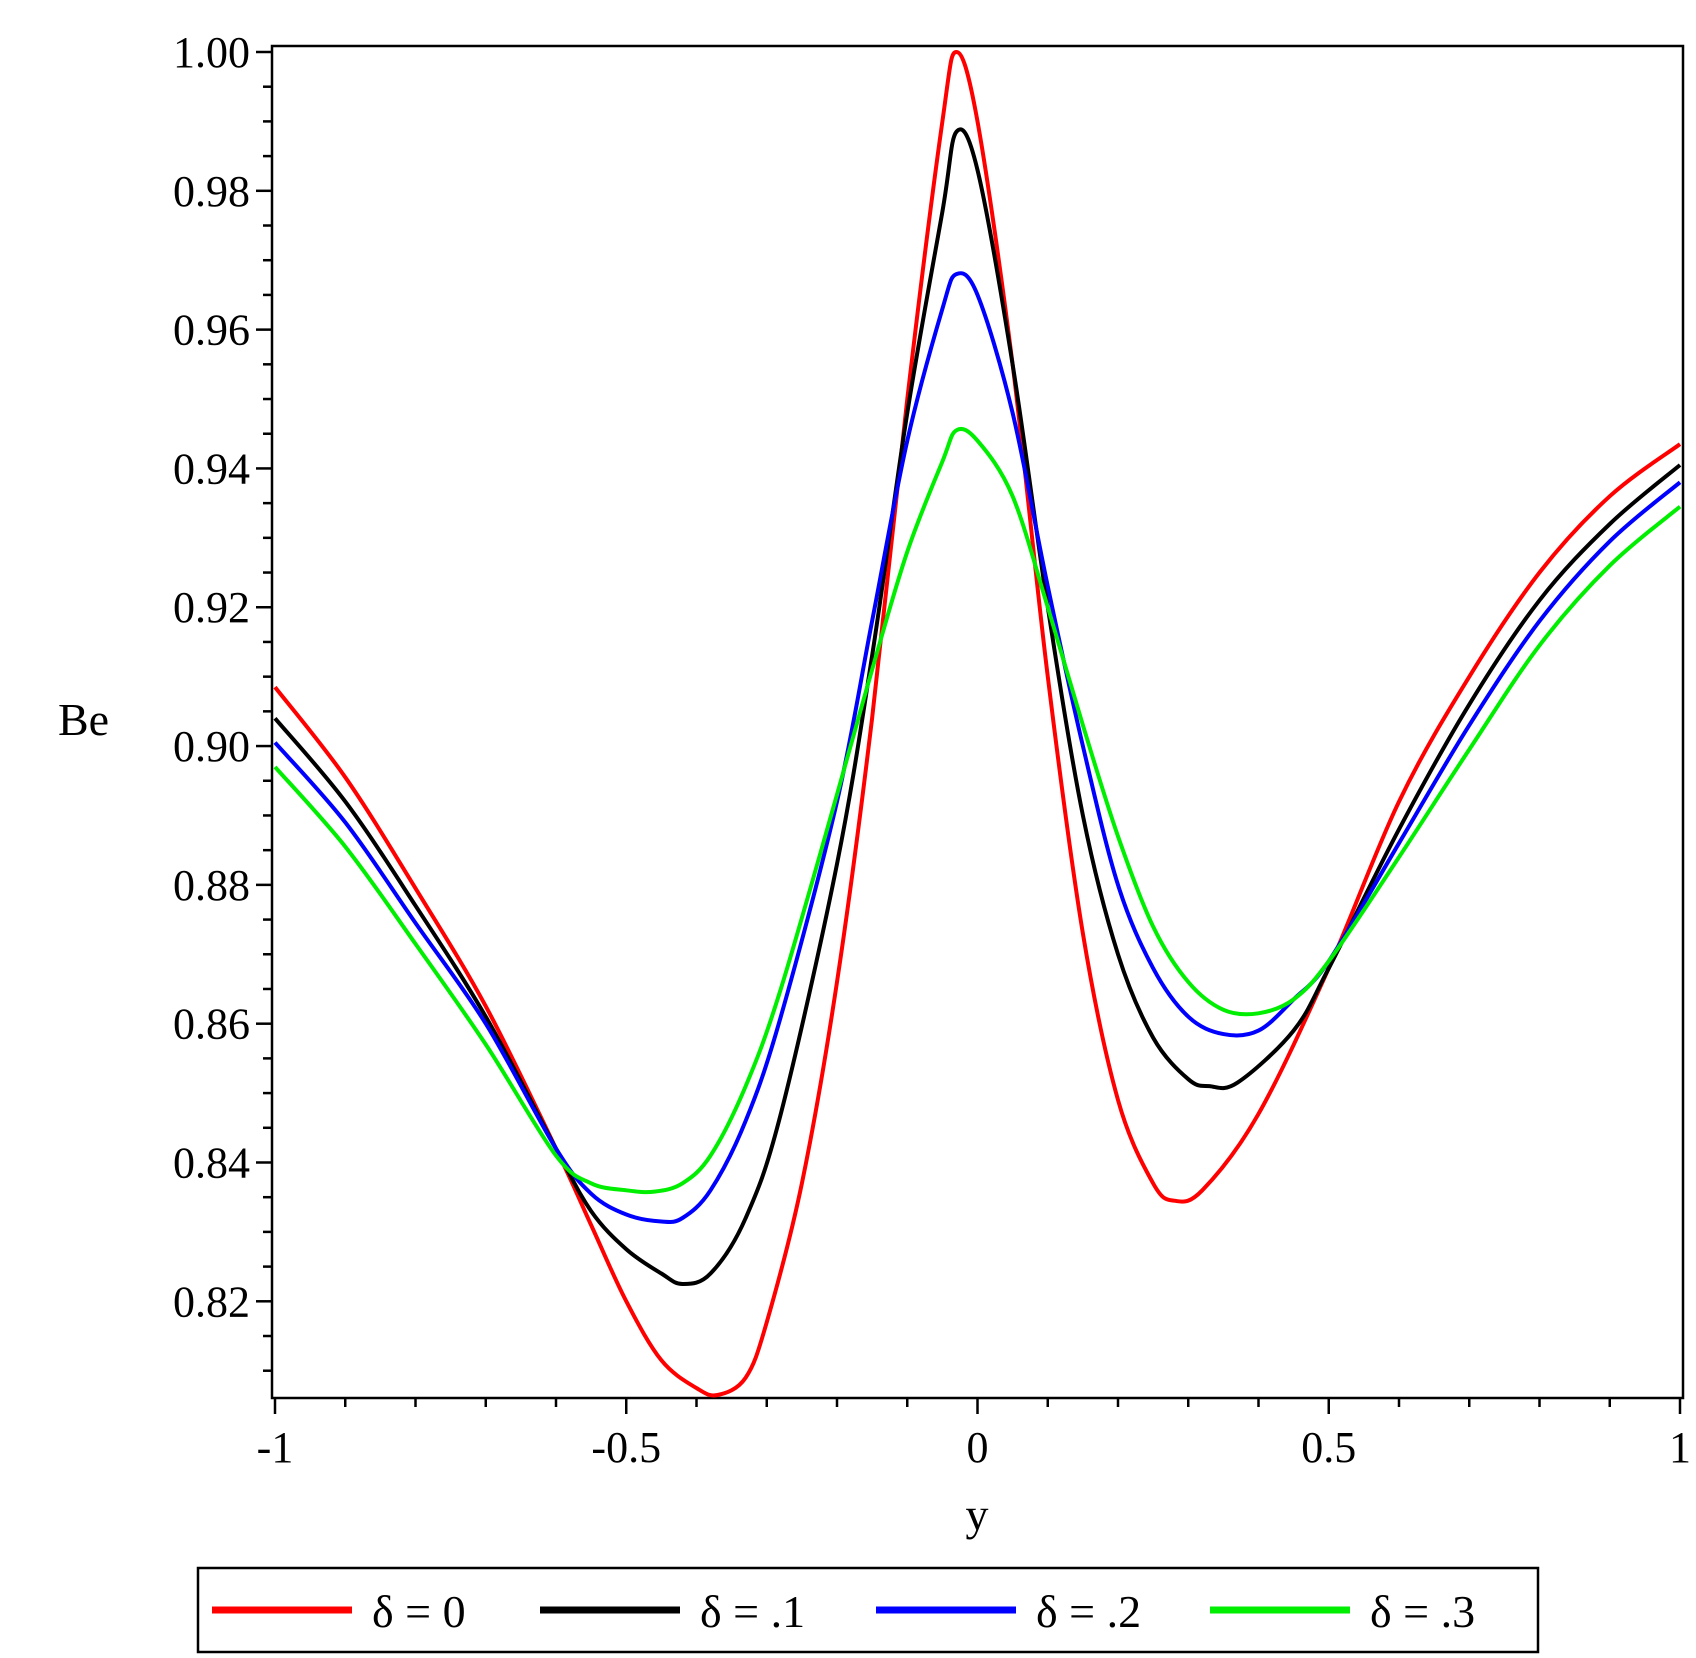 The image size is (1696, 1658). I want to click on y-tick-label: 0.88, so click(211, 885).